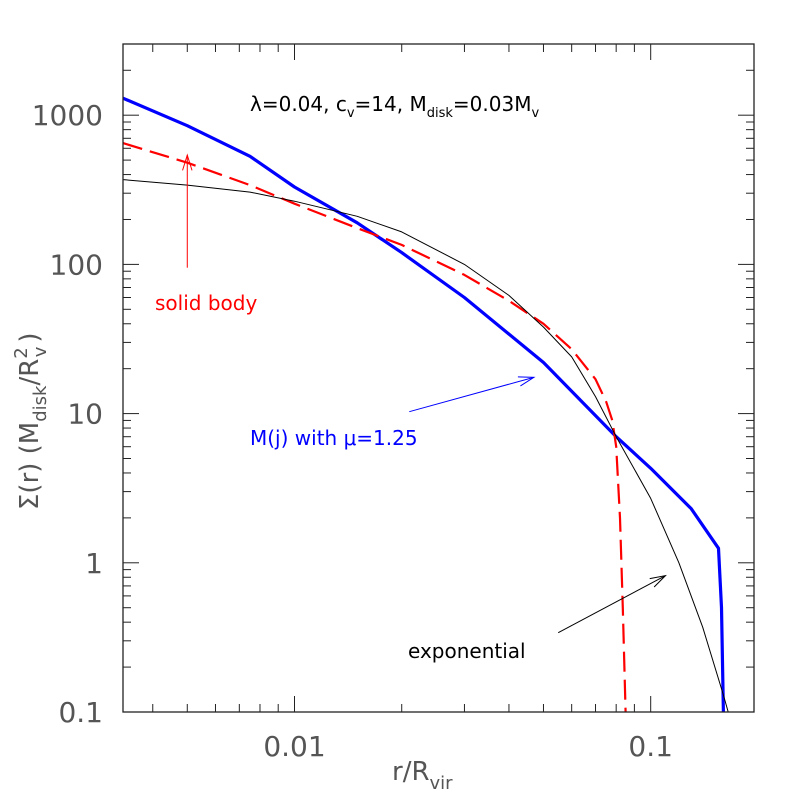  Describe the element at coordinates (206, 303) in the screenshot. I see `annot-solid-body-label: solid body` at that location.